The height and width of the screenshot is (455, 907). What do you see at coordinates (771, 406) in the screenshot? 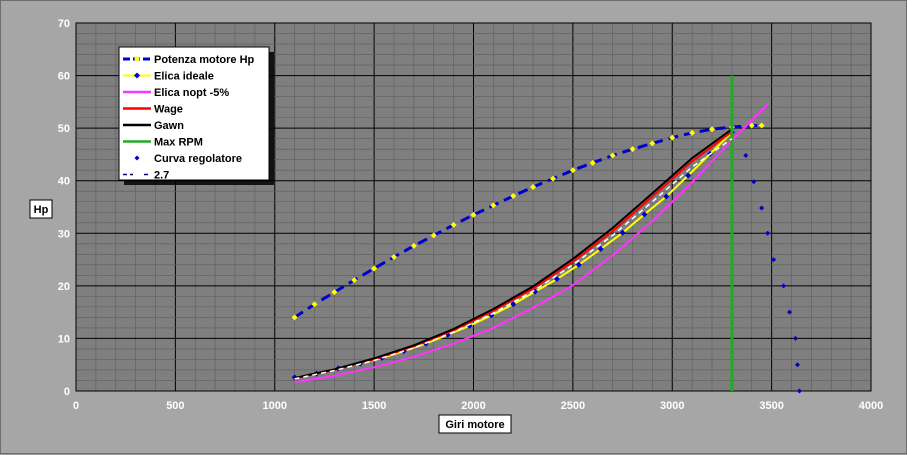
I see `x-tick-label: 3500` at bounding box center [771, 406].